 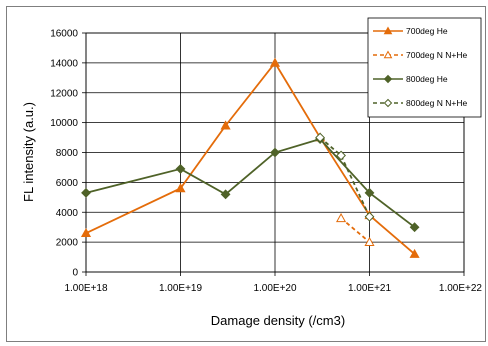 What do you see at coordinates (436, 55) in the screenshot?
I see `legend-label: 700deg N N+He` at bounding box center [436, 55].